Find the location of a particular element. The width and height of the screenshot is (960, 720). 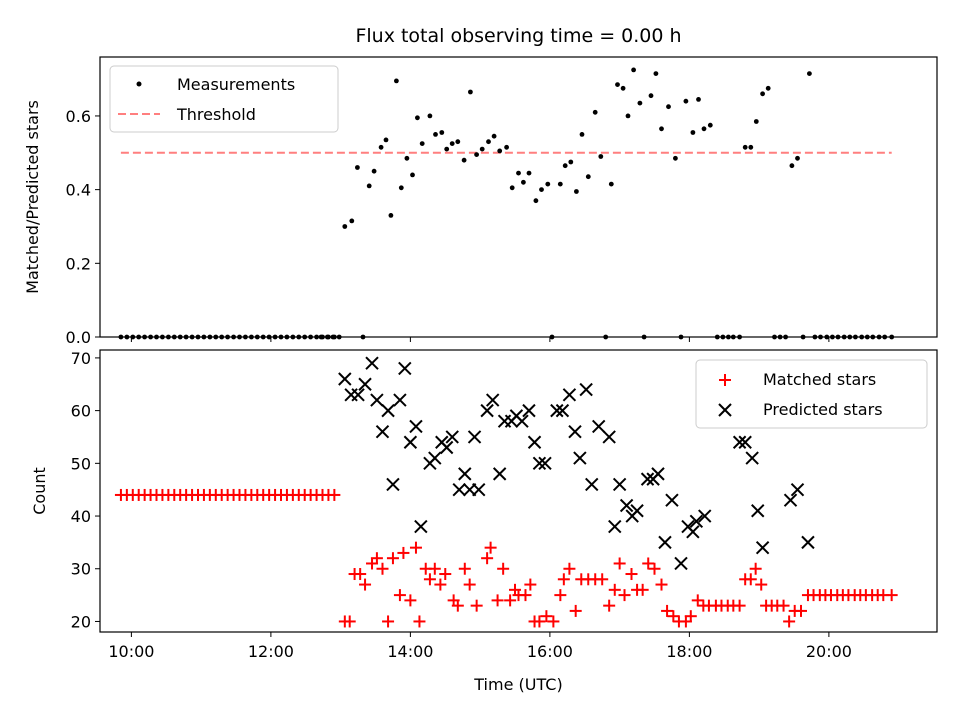

count-legend: Matched stars Predicted stars is located at coordinates (811, 394).